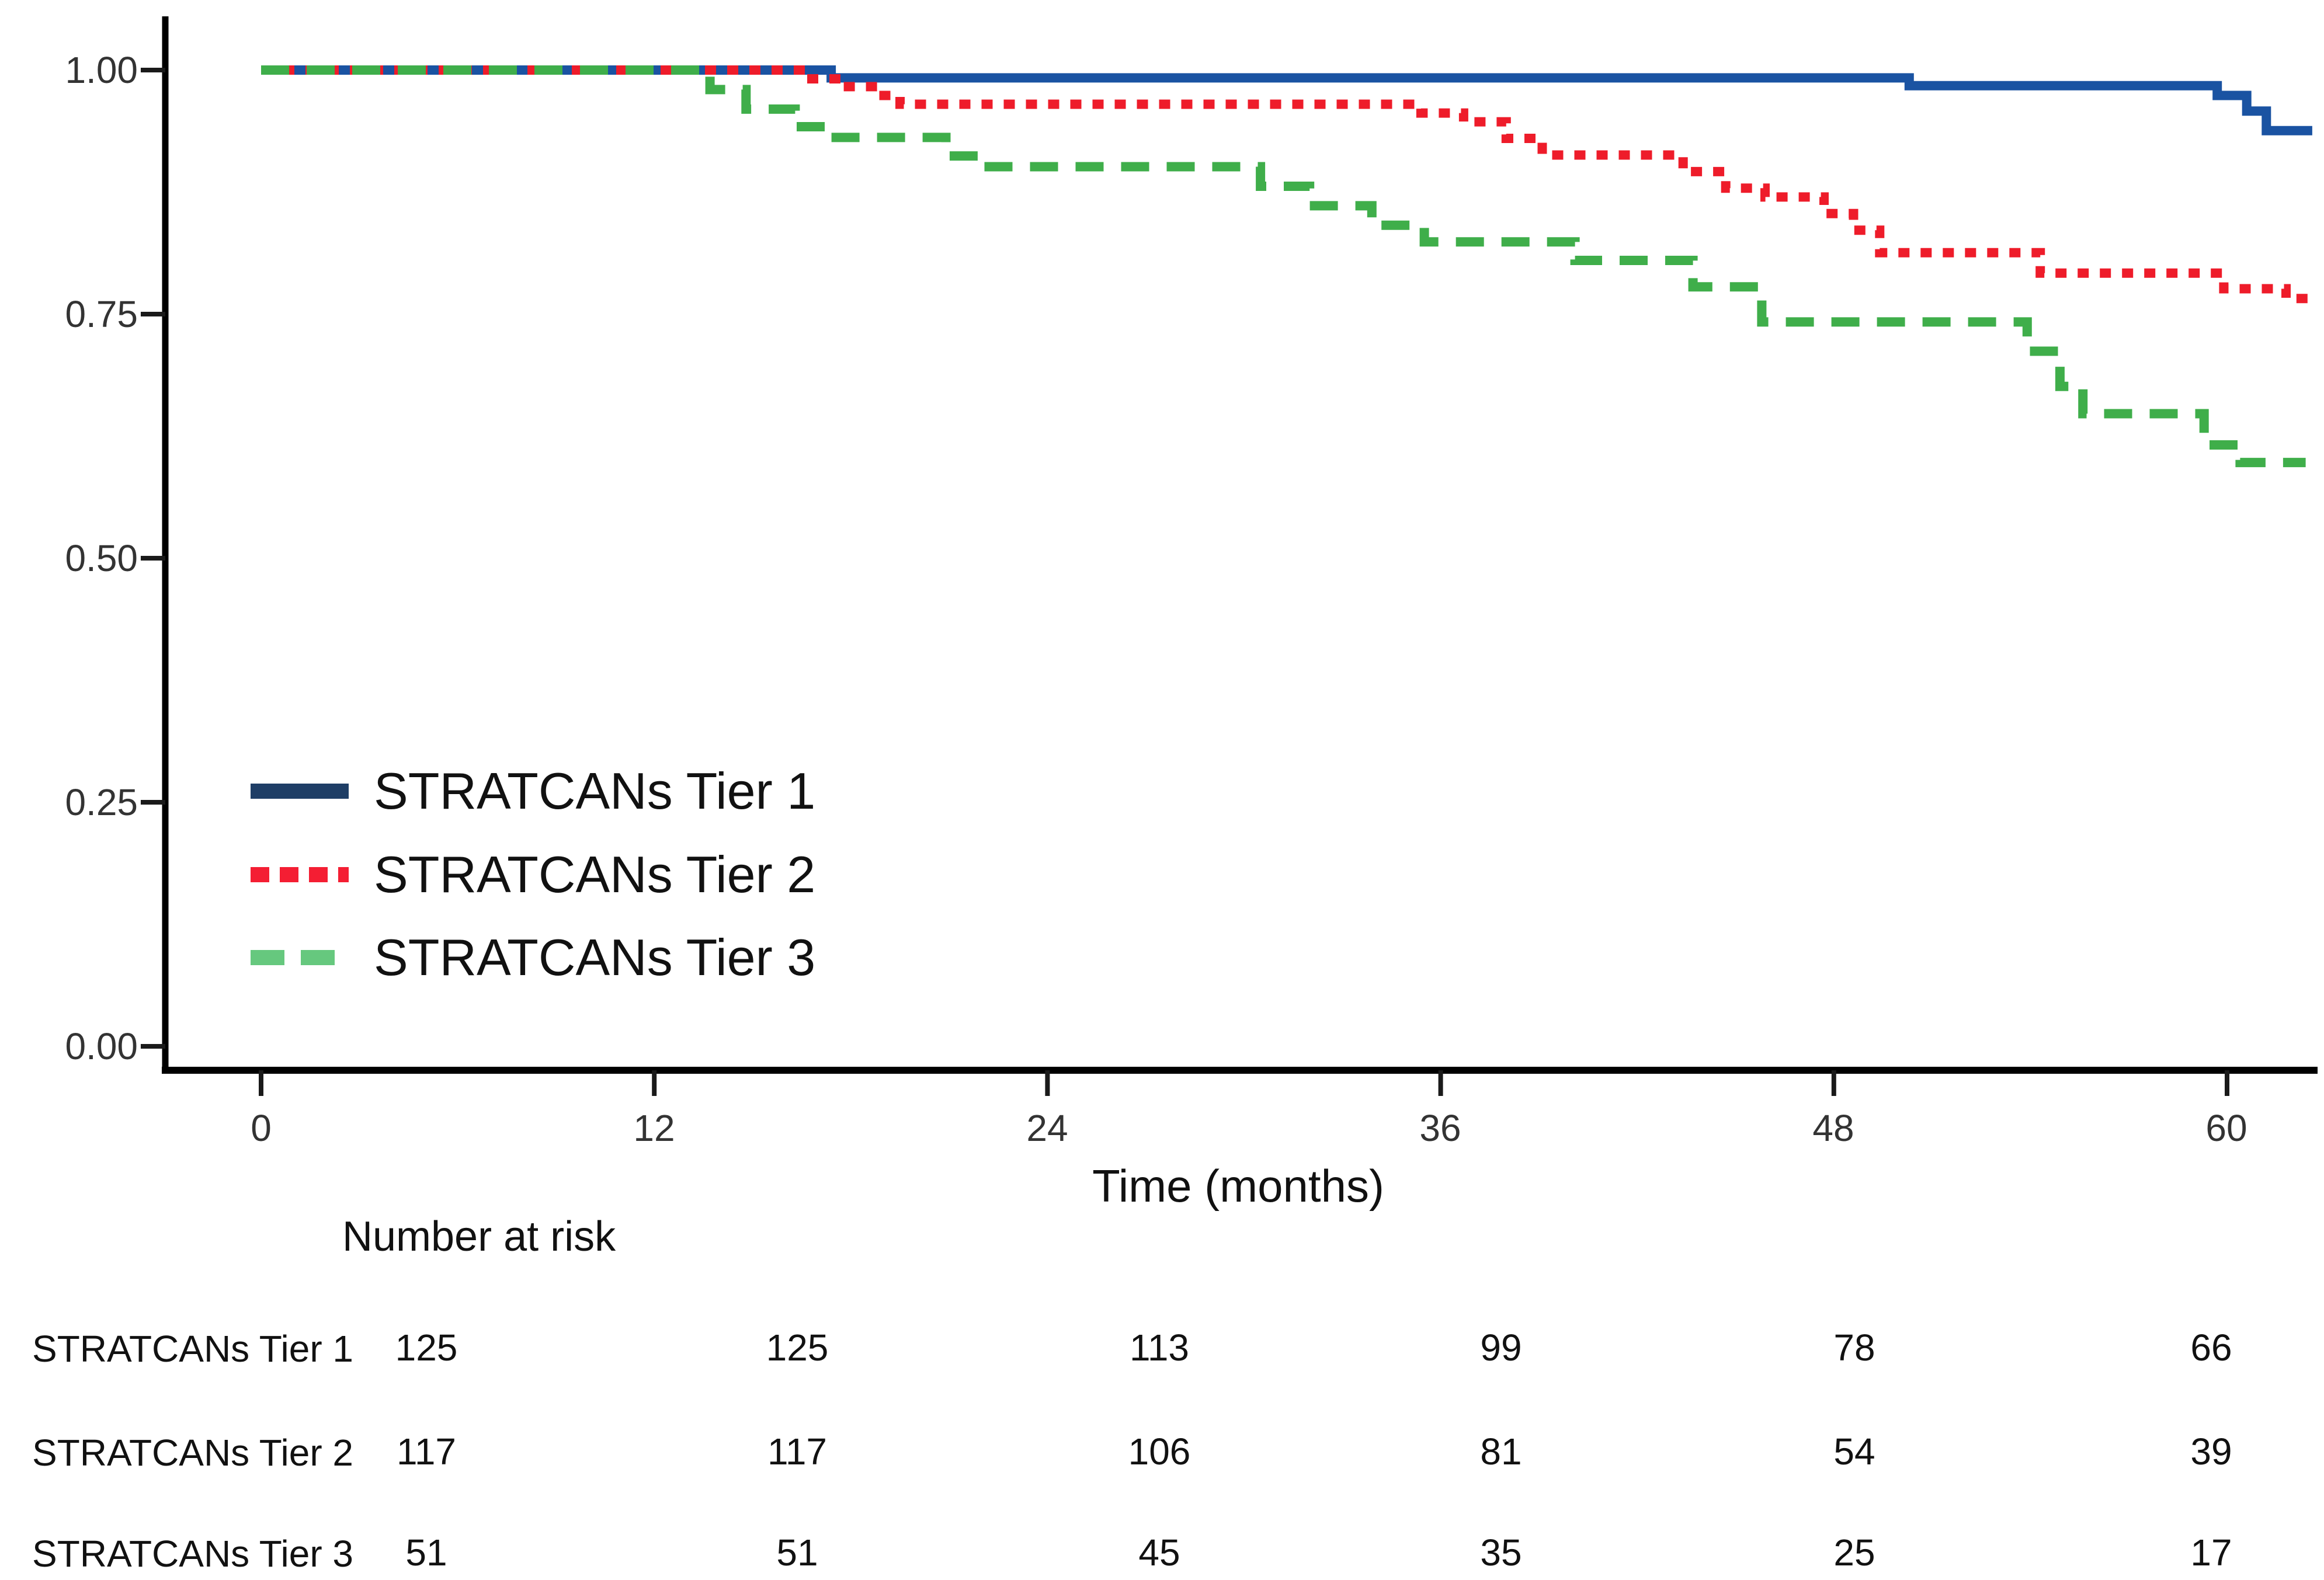  Describe the element at coordinates (101, 558) in the screenshot. I see `y-tick-label-0-50: 0.50` at that location.